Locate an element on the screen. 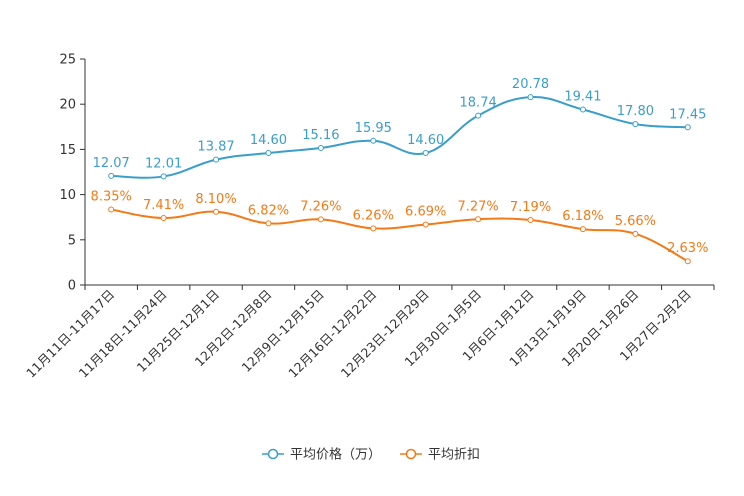  x-tick-label: 11月18日-11月24日 is located at coordinates (123, 334).